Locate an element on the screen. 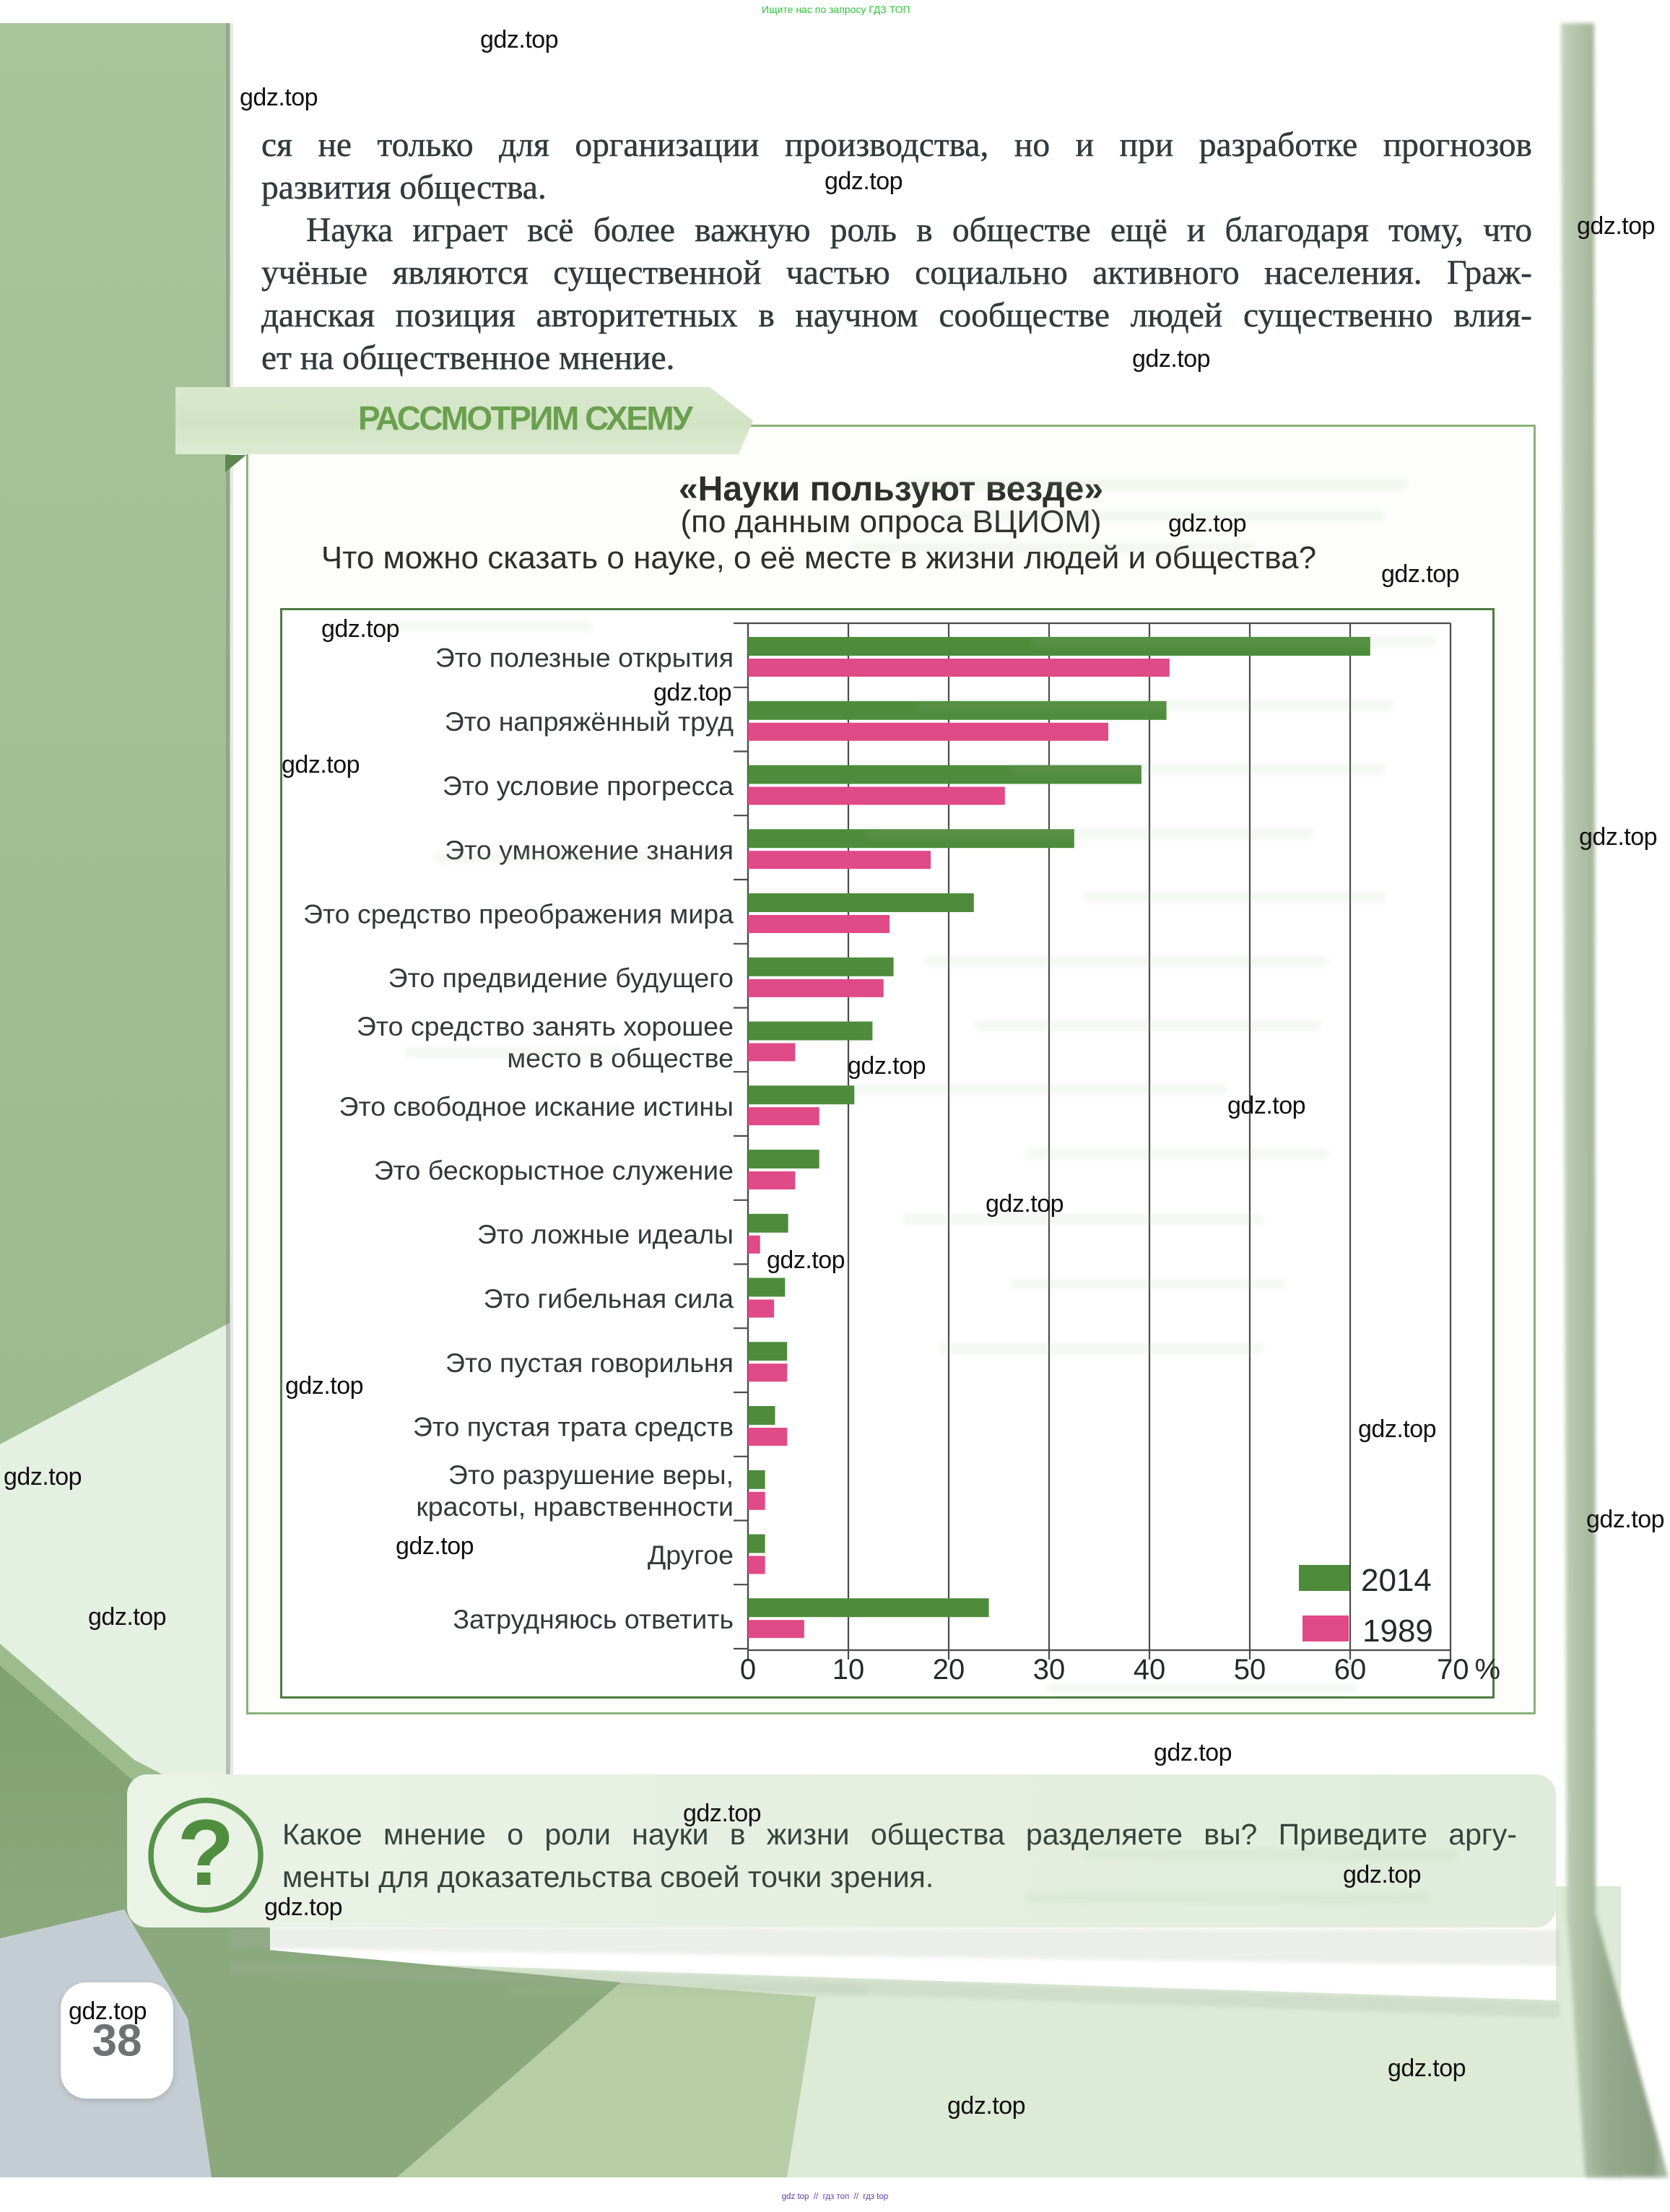 The width and height of the screenshot is (1670, 2212). svg-text: 1989 is located at coordinates (1397, 1631).